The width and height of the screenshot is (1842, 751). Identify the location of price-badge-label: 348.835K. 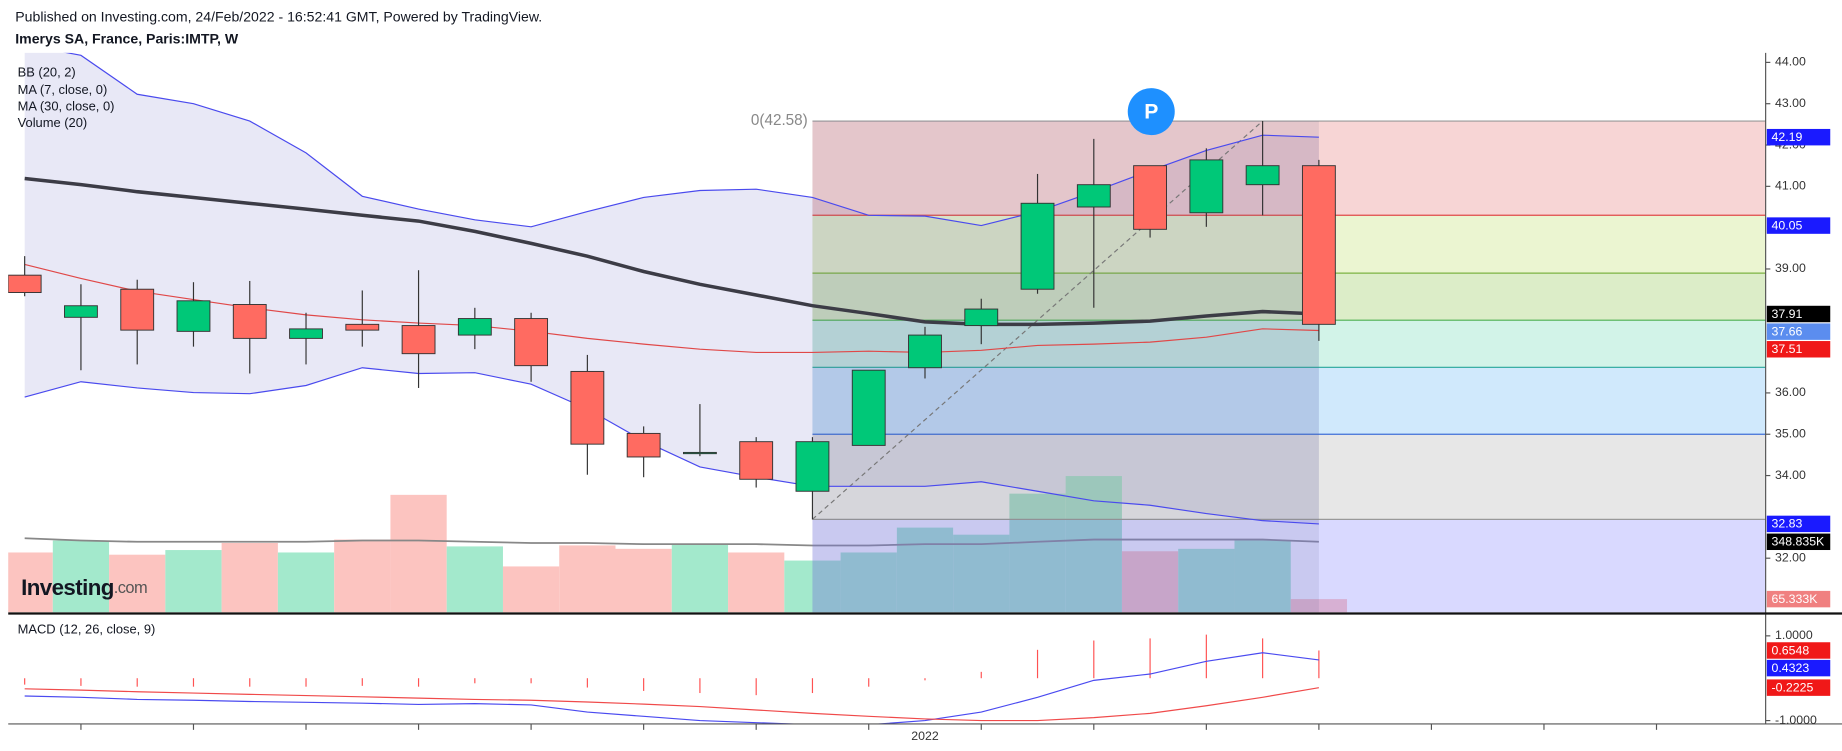
(1799, 542).